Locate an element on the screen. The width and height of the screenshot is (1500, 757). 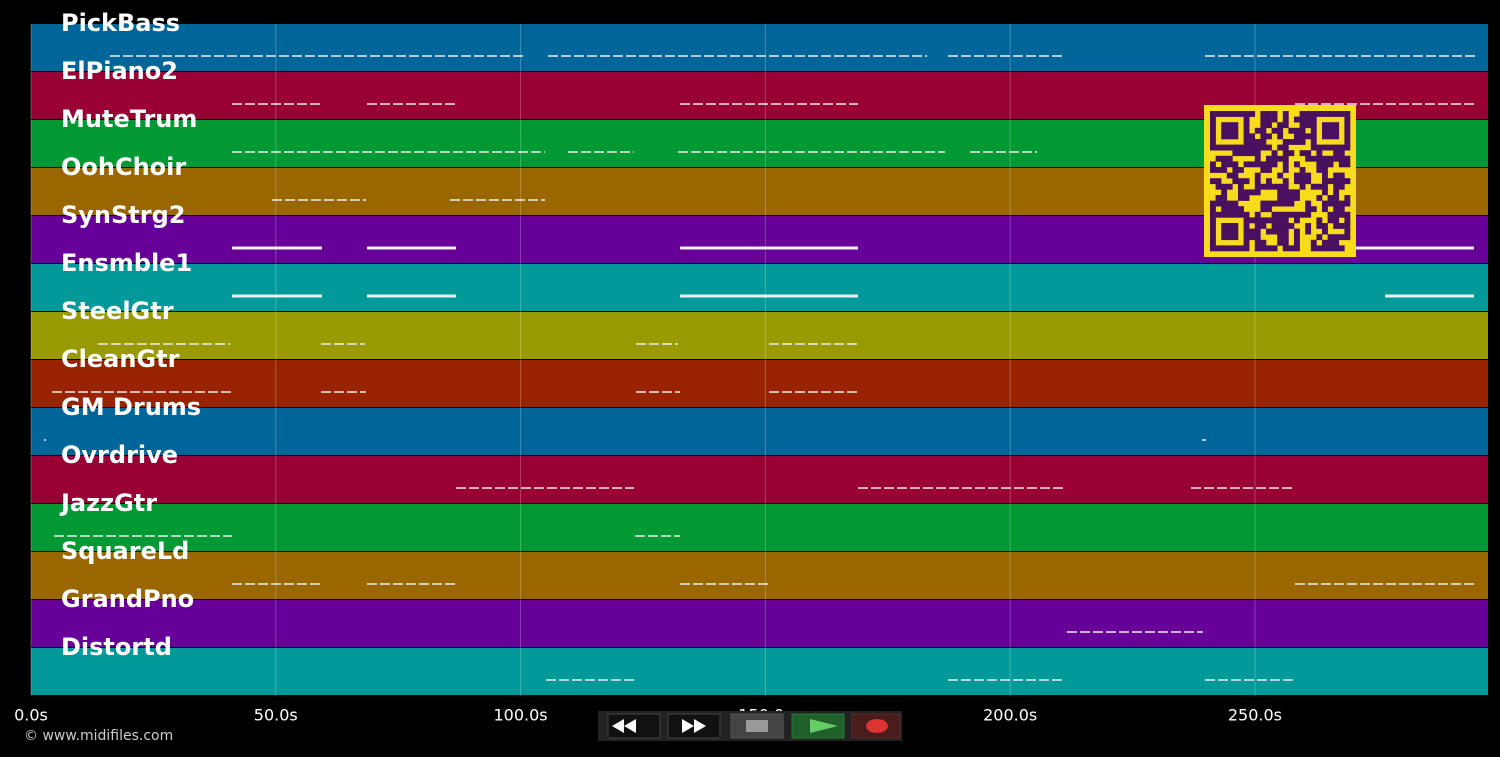
stop-button is located at coordinates (757, 726).